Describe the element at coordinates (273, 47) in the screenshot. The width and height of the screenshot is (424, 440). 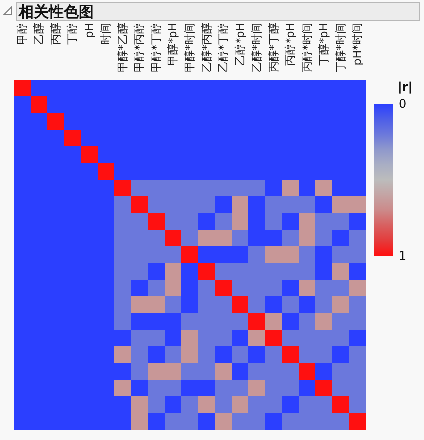
I see `x-tick-label: 丙醇*丁醇` at that location.